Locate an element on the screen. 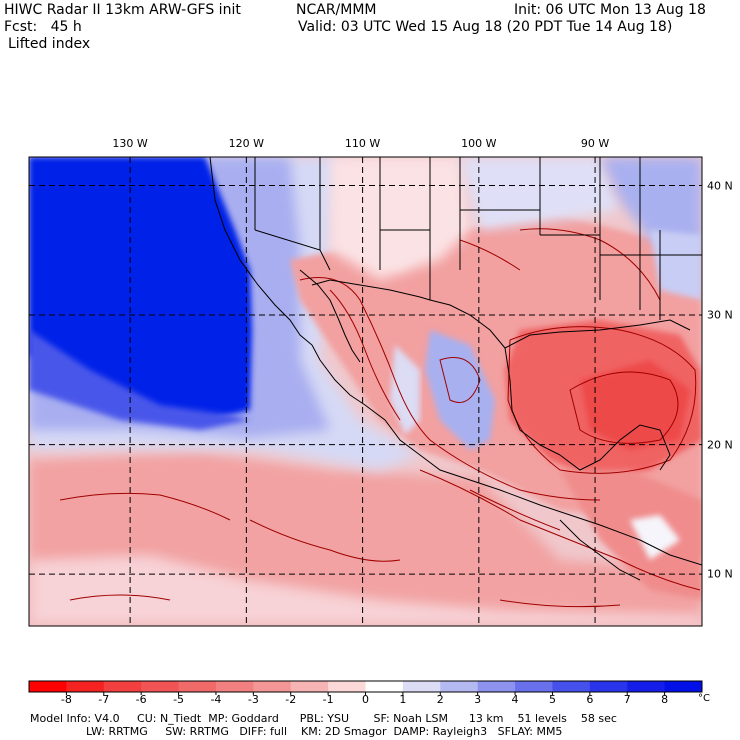  colorbar-tick-label: 5 is located at coordinates (552, 699).